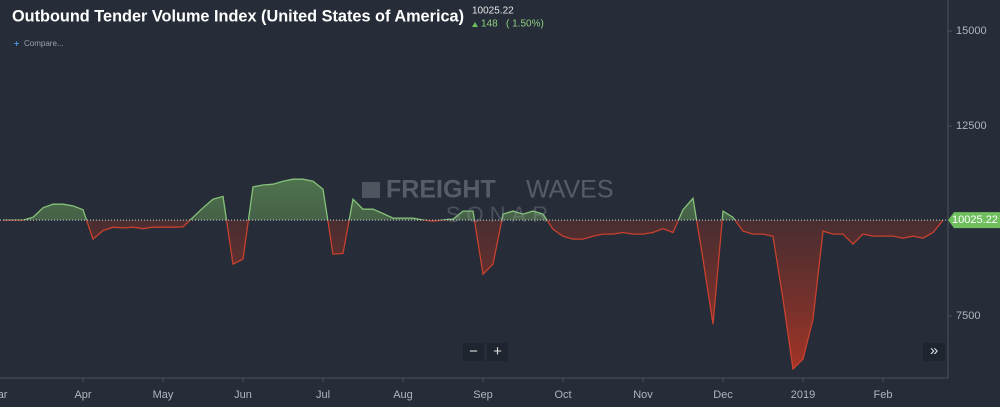  Describe the element at coordinates (441, 190) in the screenshot. I see `watermark-brand: FREIGHT` at that location.